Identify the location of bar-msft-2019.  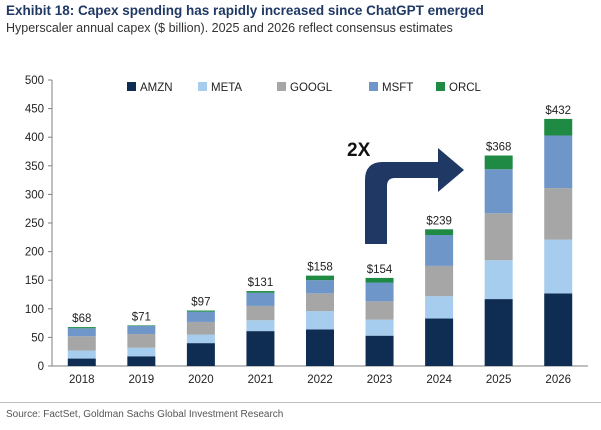
(141, 329).